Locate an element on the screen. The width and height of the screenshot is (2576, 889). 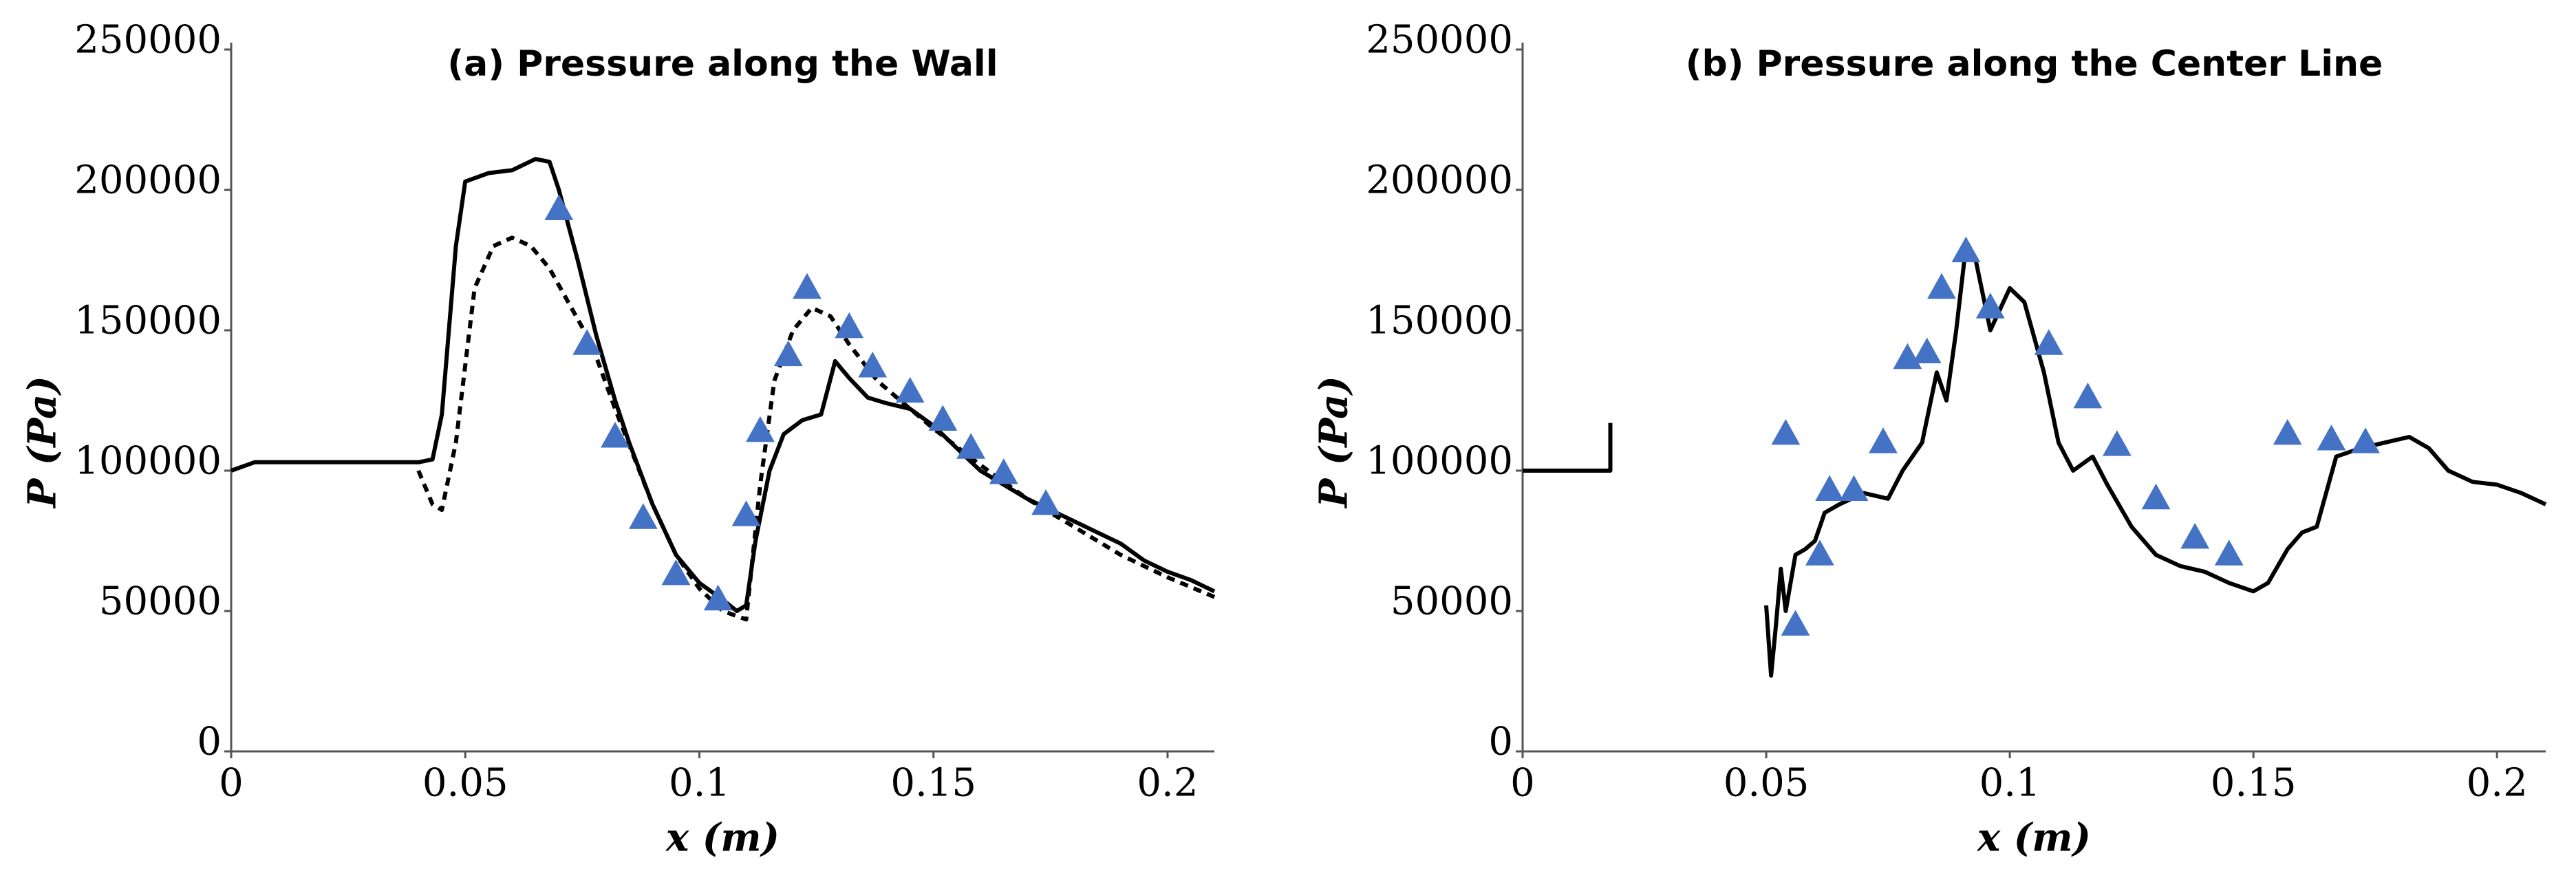
chart-title: (b) Pressure along the Center Line is located at coordinates (2034, 64).